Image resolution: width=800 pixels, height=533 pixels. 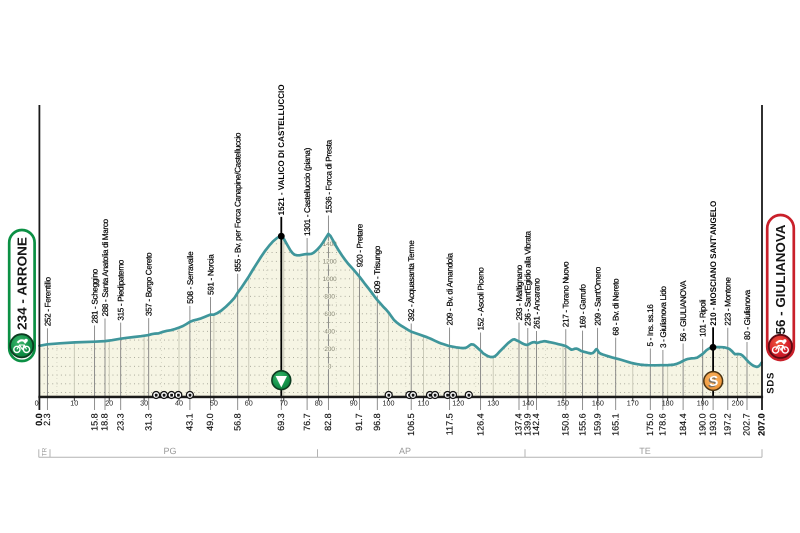 I want to click on svg-text: 170, so click(x=633, y=403).